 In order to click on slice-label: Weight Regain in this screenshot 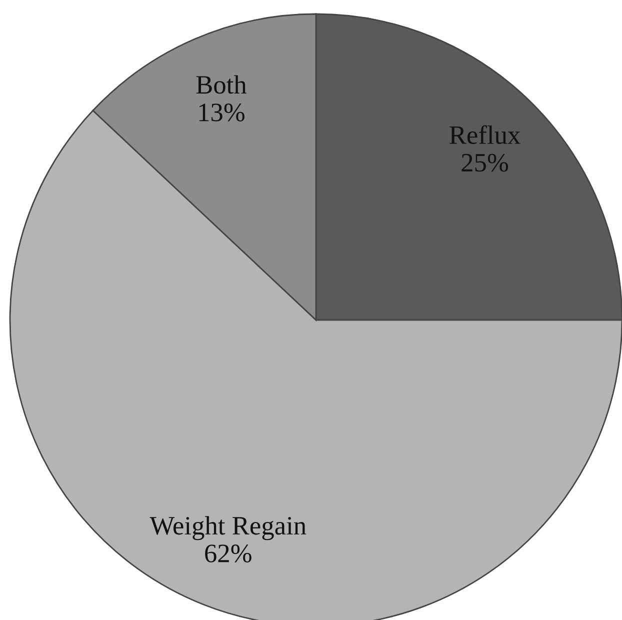, I will do `click(228, 528)`.